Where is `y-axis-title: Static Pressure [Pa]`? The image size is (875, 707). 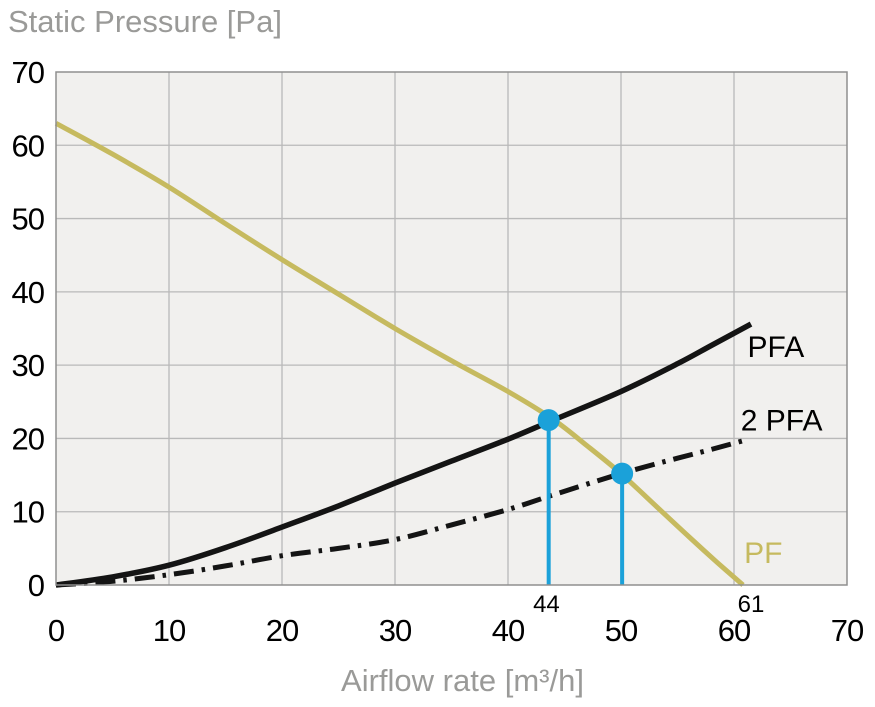 y-axis-title: Static Pressure [Pa] is located at coordinates (145, 21).